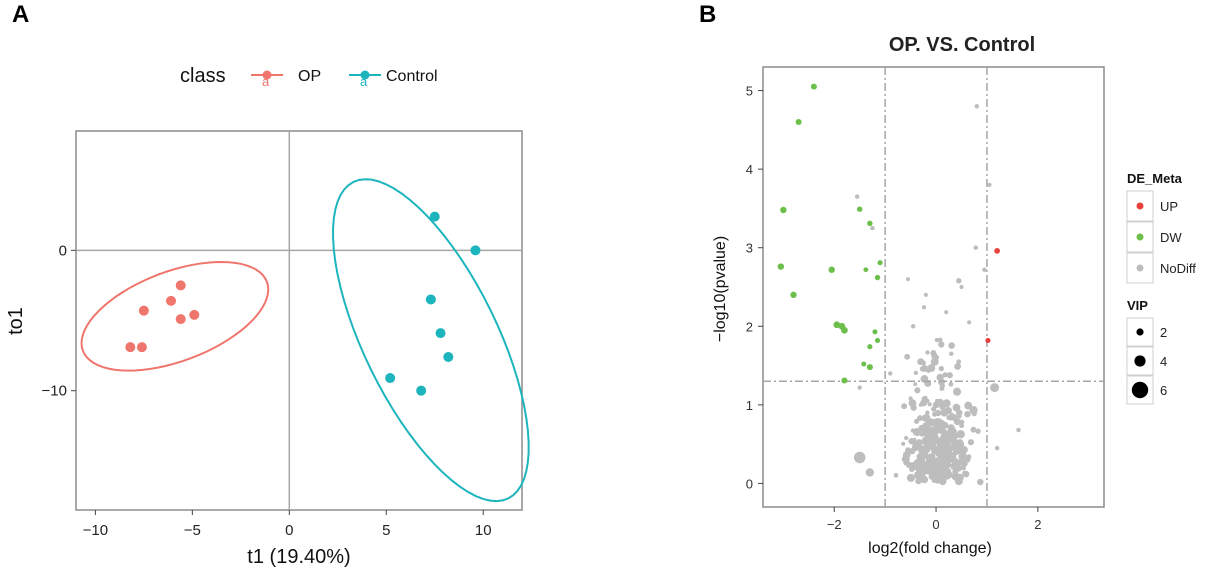 Image resolution: width=1206 pixels, height=574 pixels. Describe the element at coordinates (63, 250) in the screenshot. I see `y-tick-label: 0` at that location.